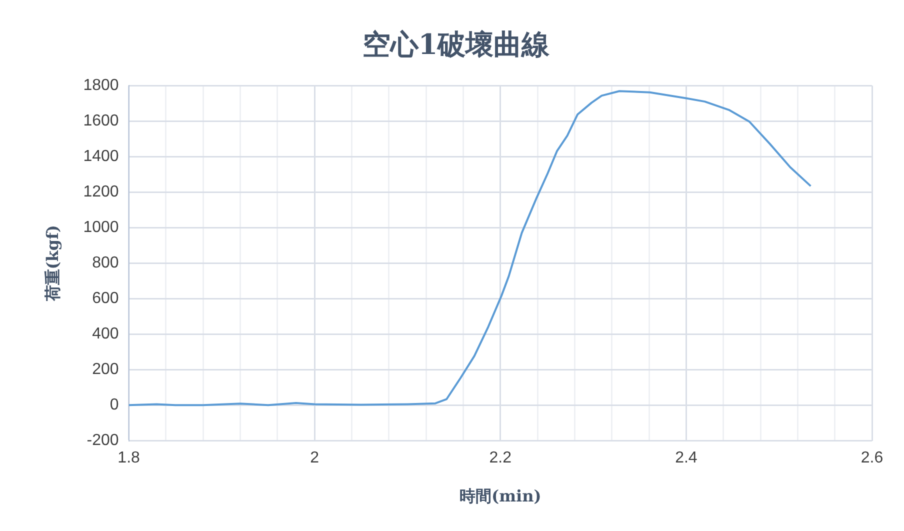 The width and height of the screenshot is (904, 531). I want to click on y-tick-label: 1000, so click(101, 227).